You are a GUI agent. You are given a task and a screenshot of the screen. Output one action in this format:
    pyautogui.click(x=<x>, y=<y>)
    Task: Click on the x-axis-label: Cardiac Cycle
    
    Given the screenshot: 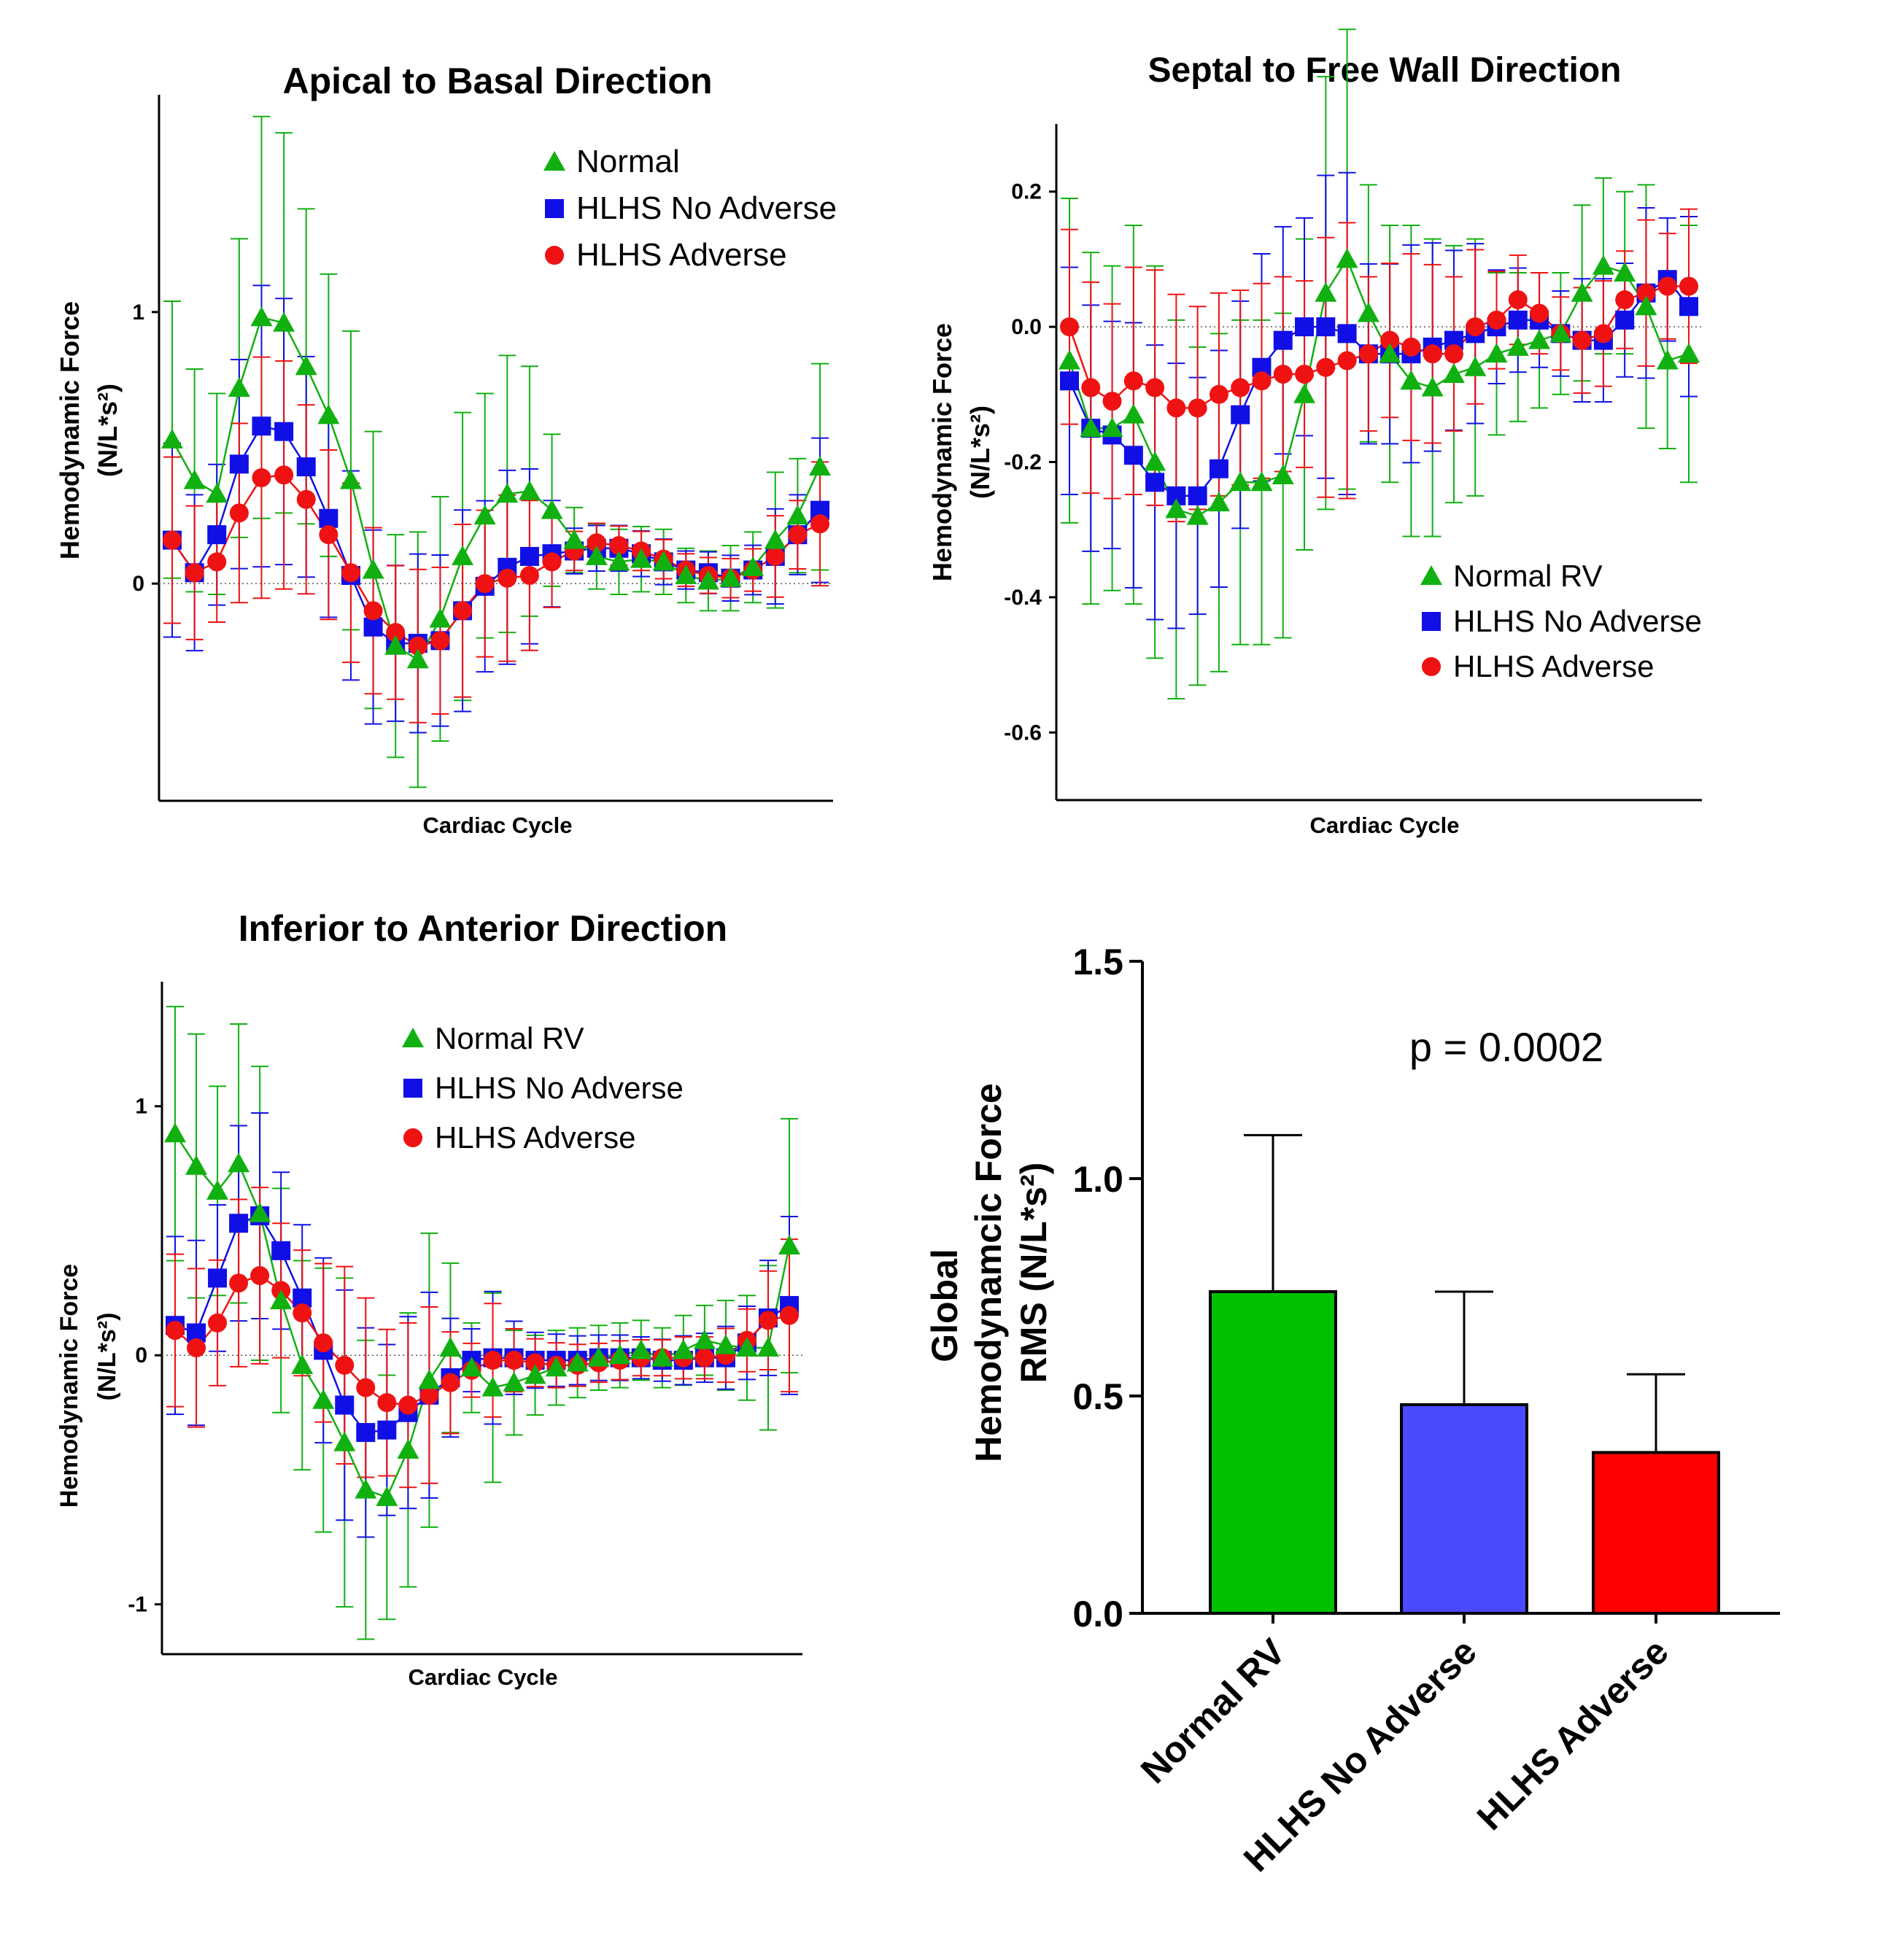 What is the action you would take?
    pyautogui.click(x=497, y=825)
    